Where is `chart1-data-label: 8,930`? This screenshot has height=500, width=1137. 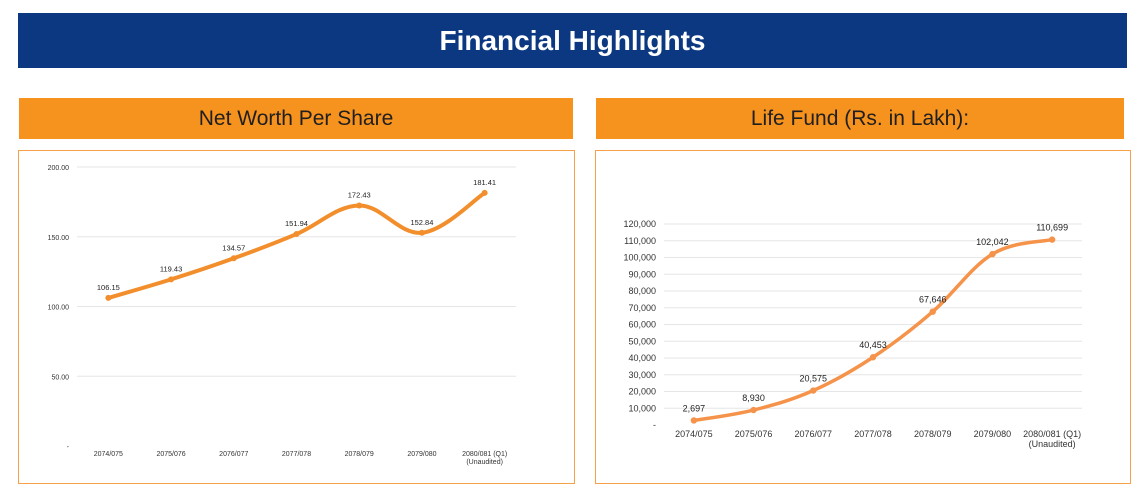 chart1-data-label: 8,930 is located at coordinates (753, 398).